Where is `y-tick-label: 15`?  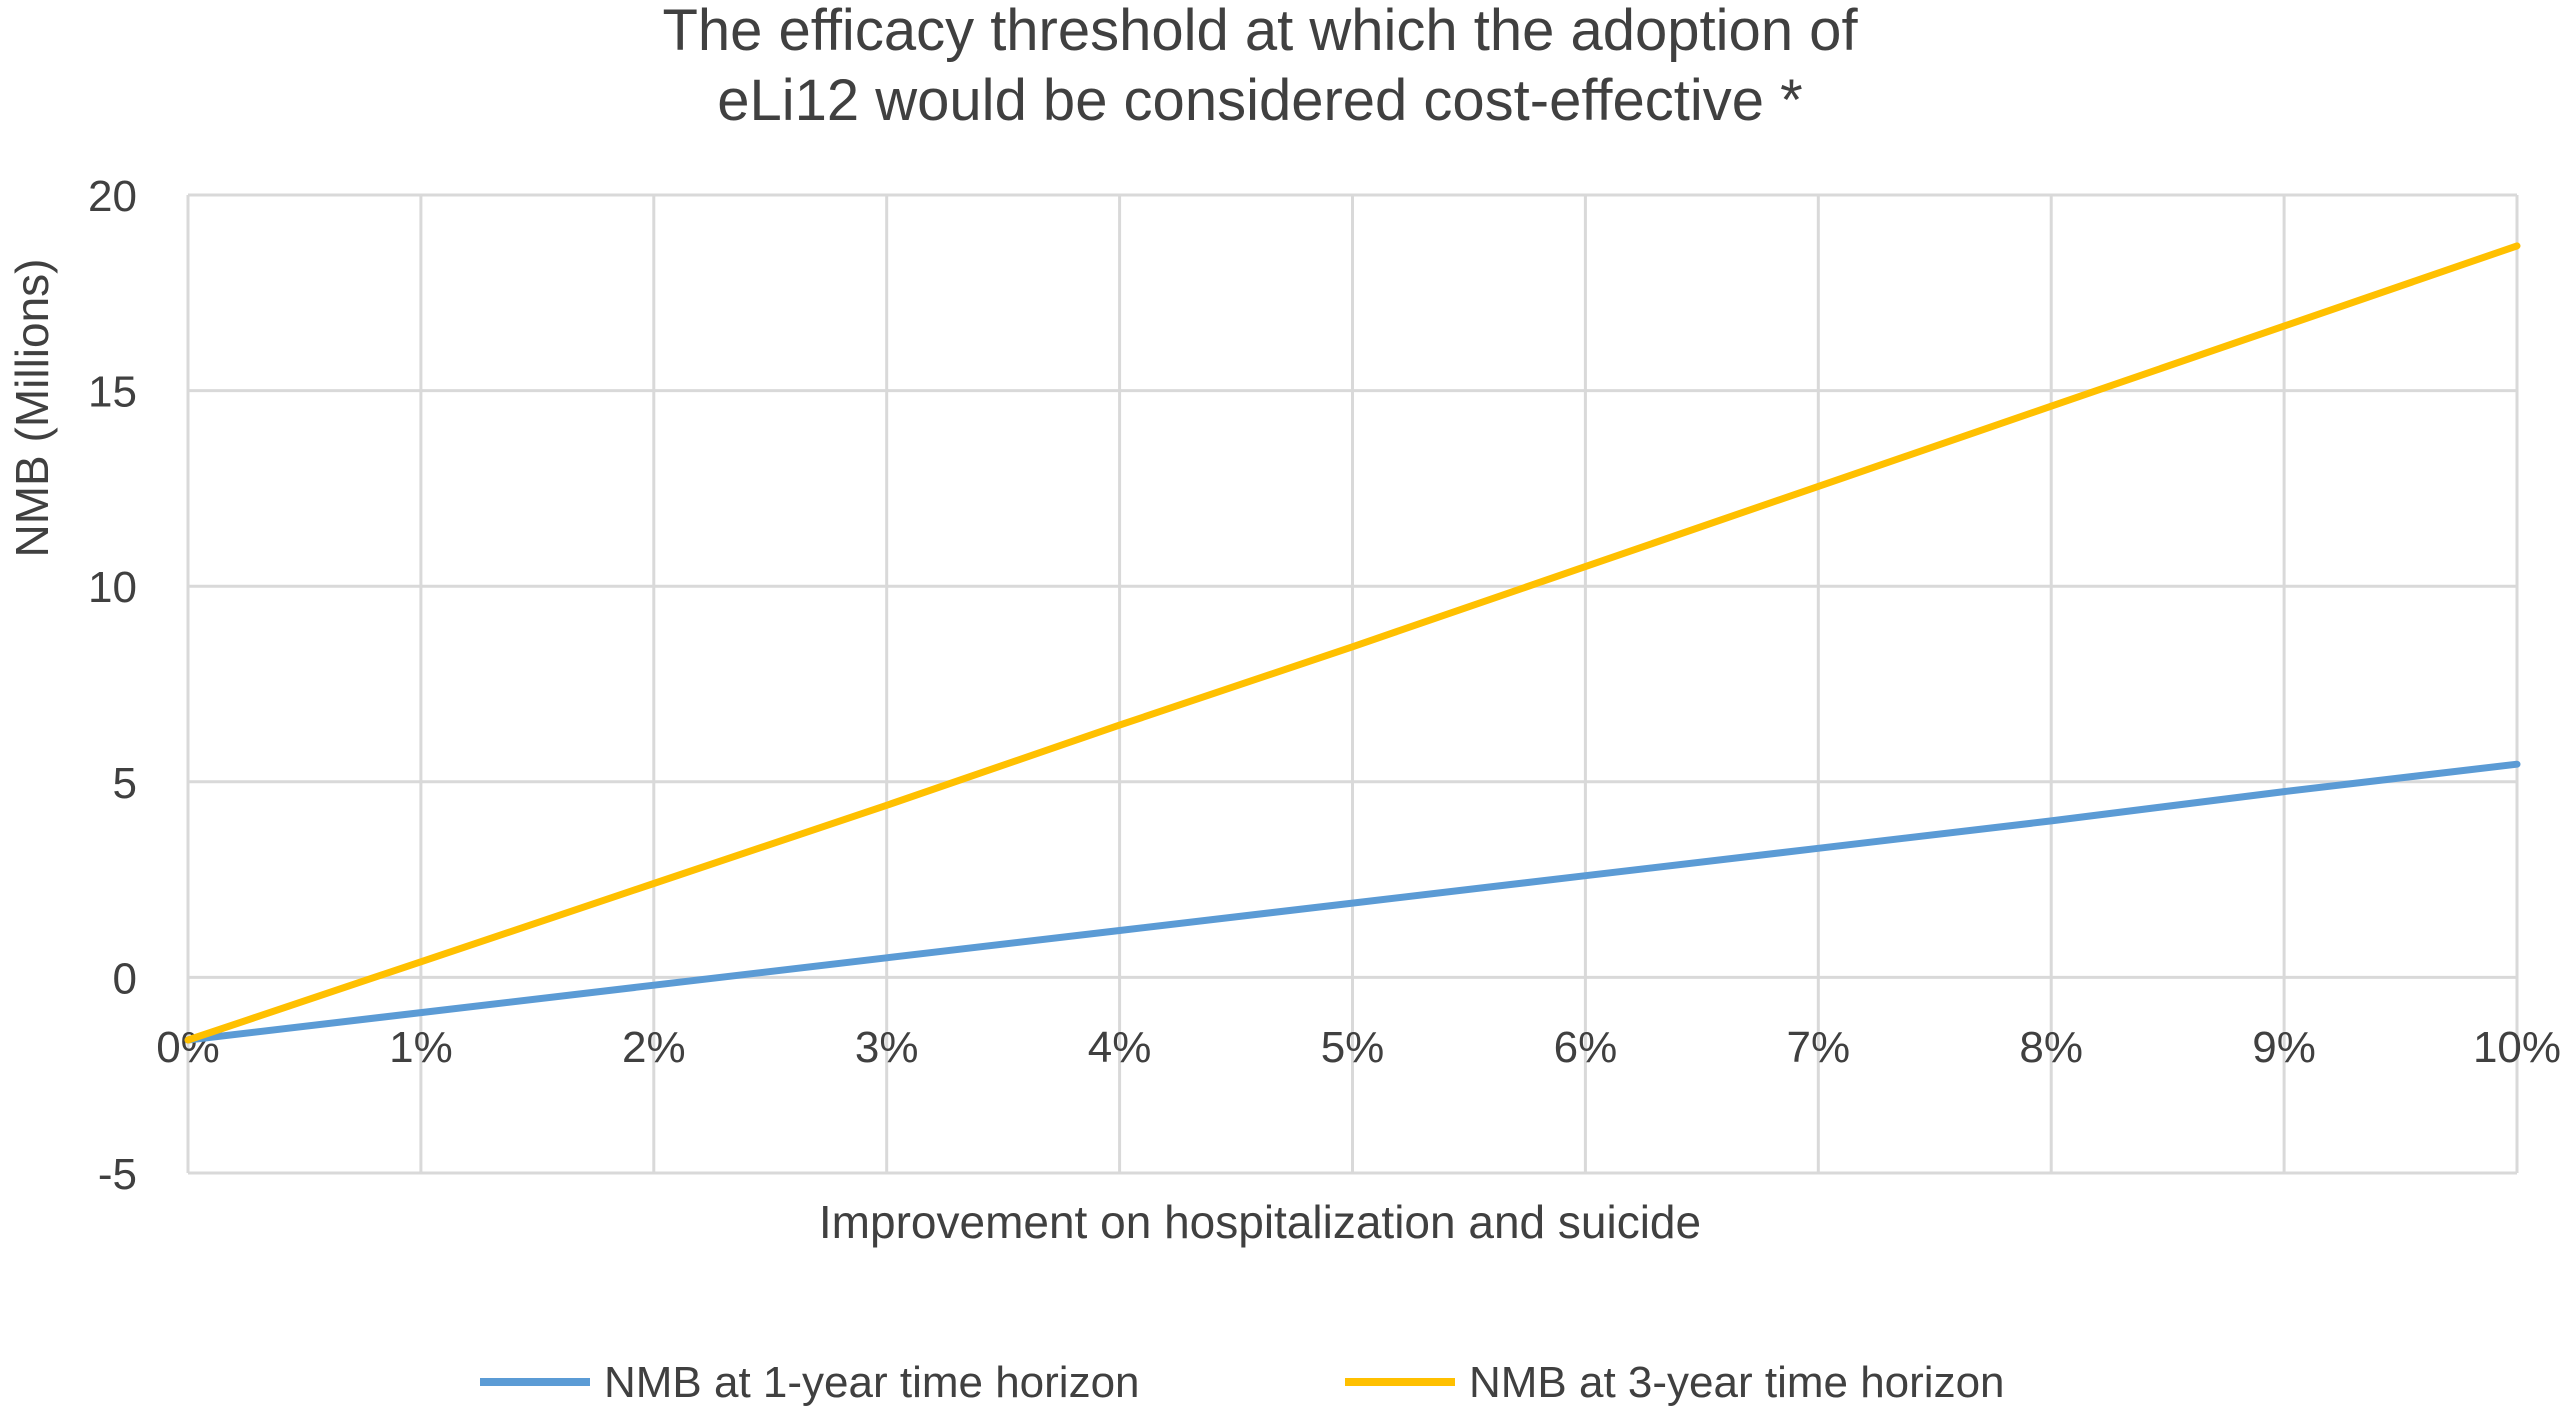
y-tick-label: 15 is located at coordinates (112, 392).